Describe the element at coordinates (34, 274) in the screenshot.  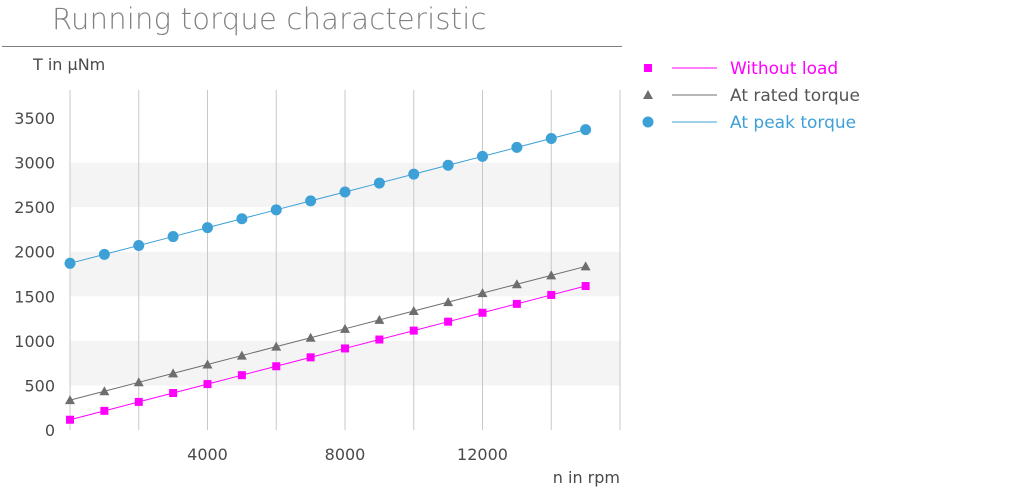
I see `y-tick-labels: 0 500 1000 1500 2000 2500 3000 3500` at that location.